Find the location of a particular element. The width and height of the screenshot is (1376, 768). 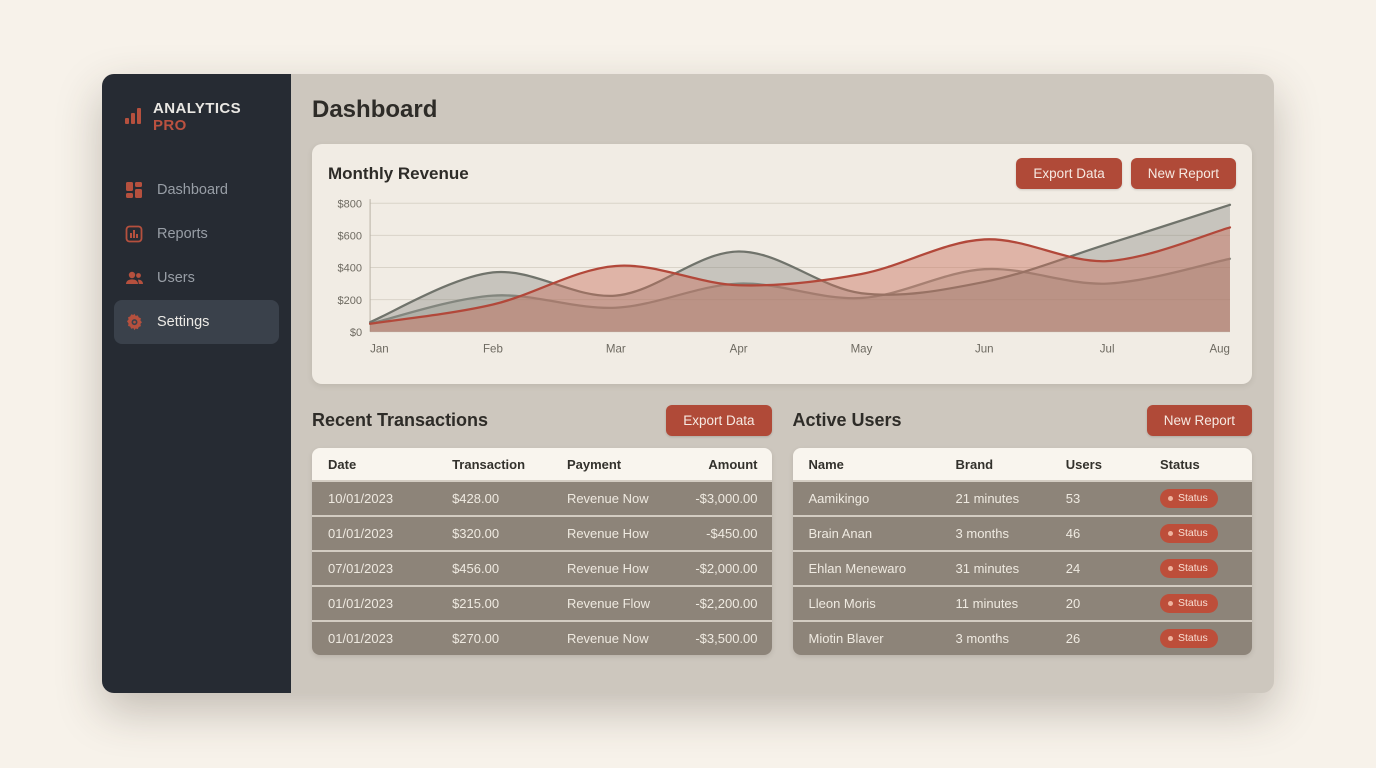

gear-icon is located at coordinates (134, 322).